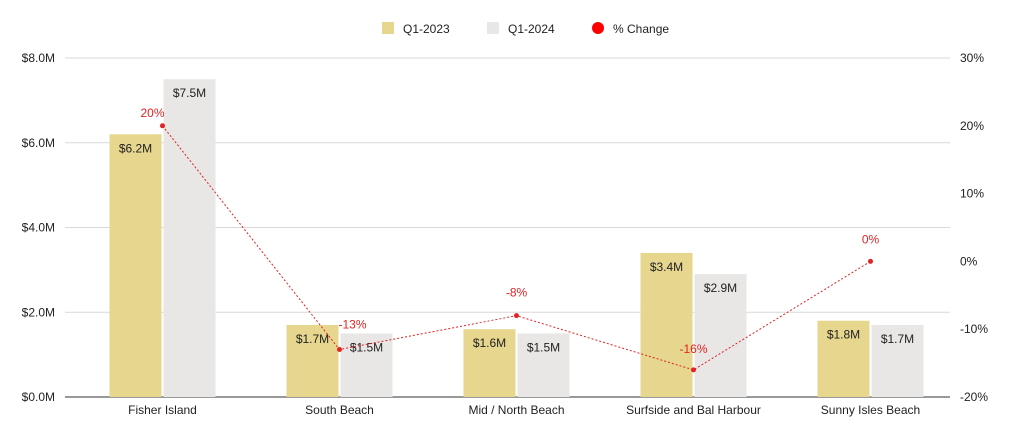 Image resolution: width=1012 pixels, height=444 pixels. I want to click on category-label: Mid / North Beach, so click(516, 410).